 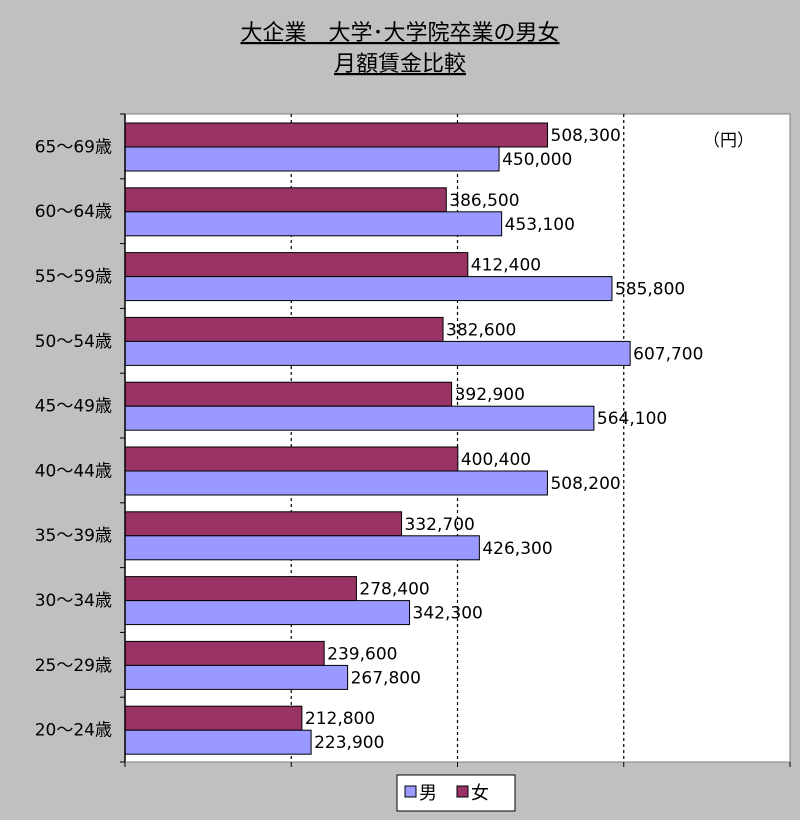 I want to click on data-label: 412,400, so click(x=506, y=266).